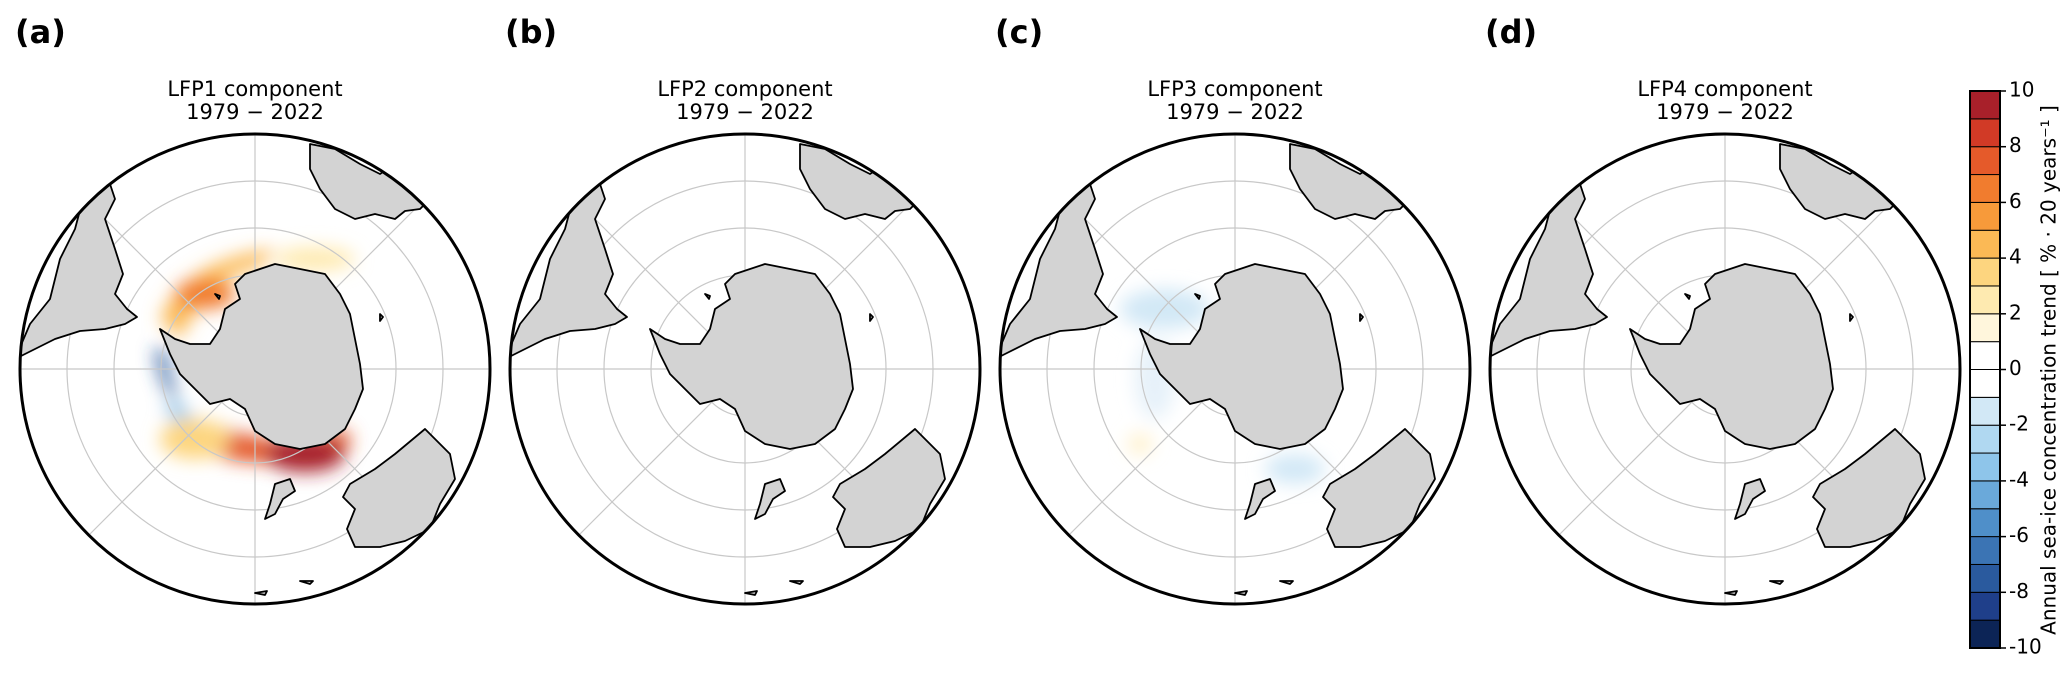 The height and width of the screenshot is (676, 2067). What do you see at coordinates (1511, 32) in the screenshot?
I see `panel-label: (d)` at bounding box center [1511, 32].